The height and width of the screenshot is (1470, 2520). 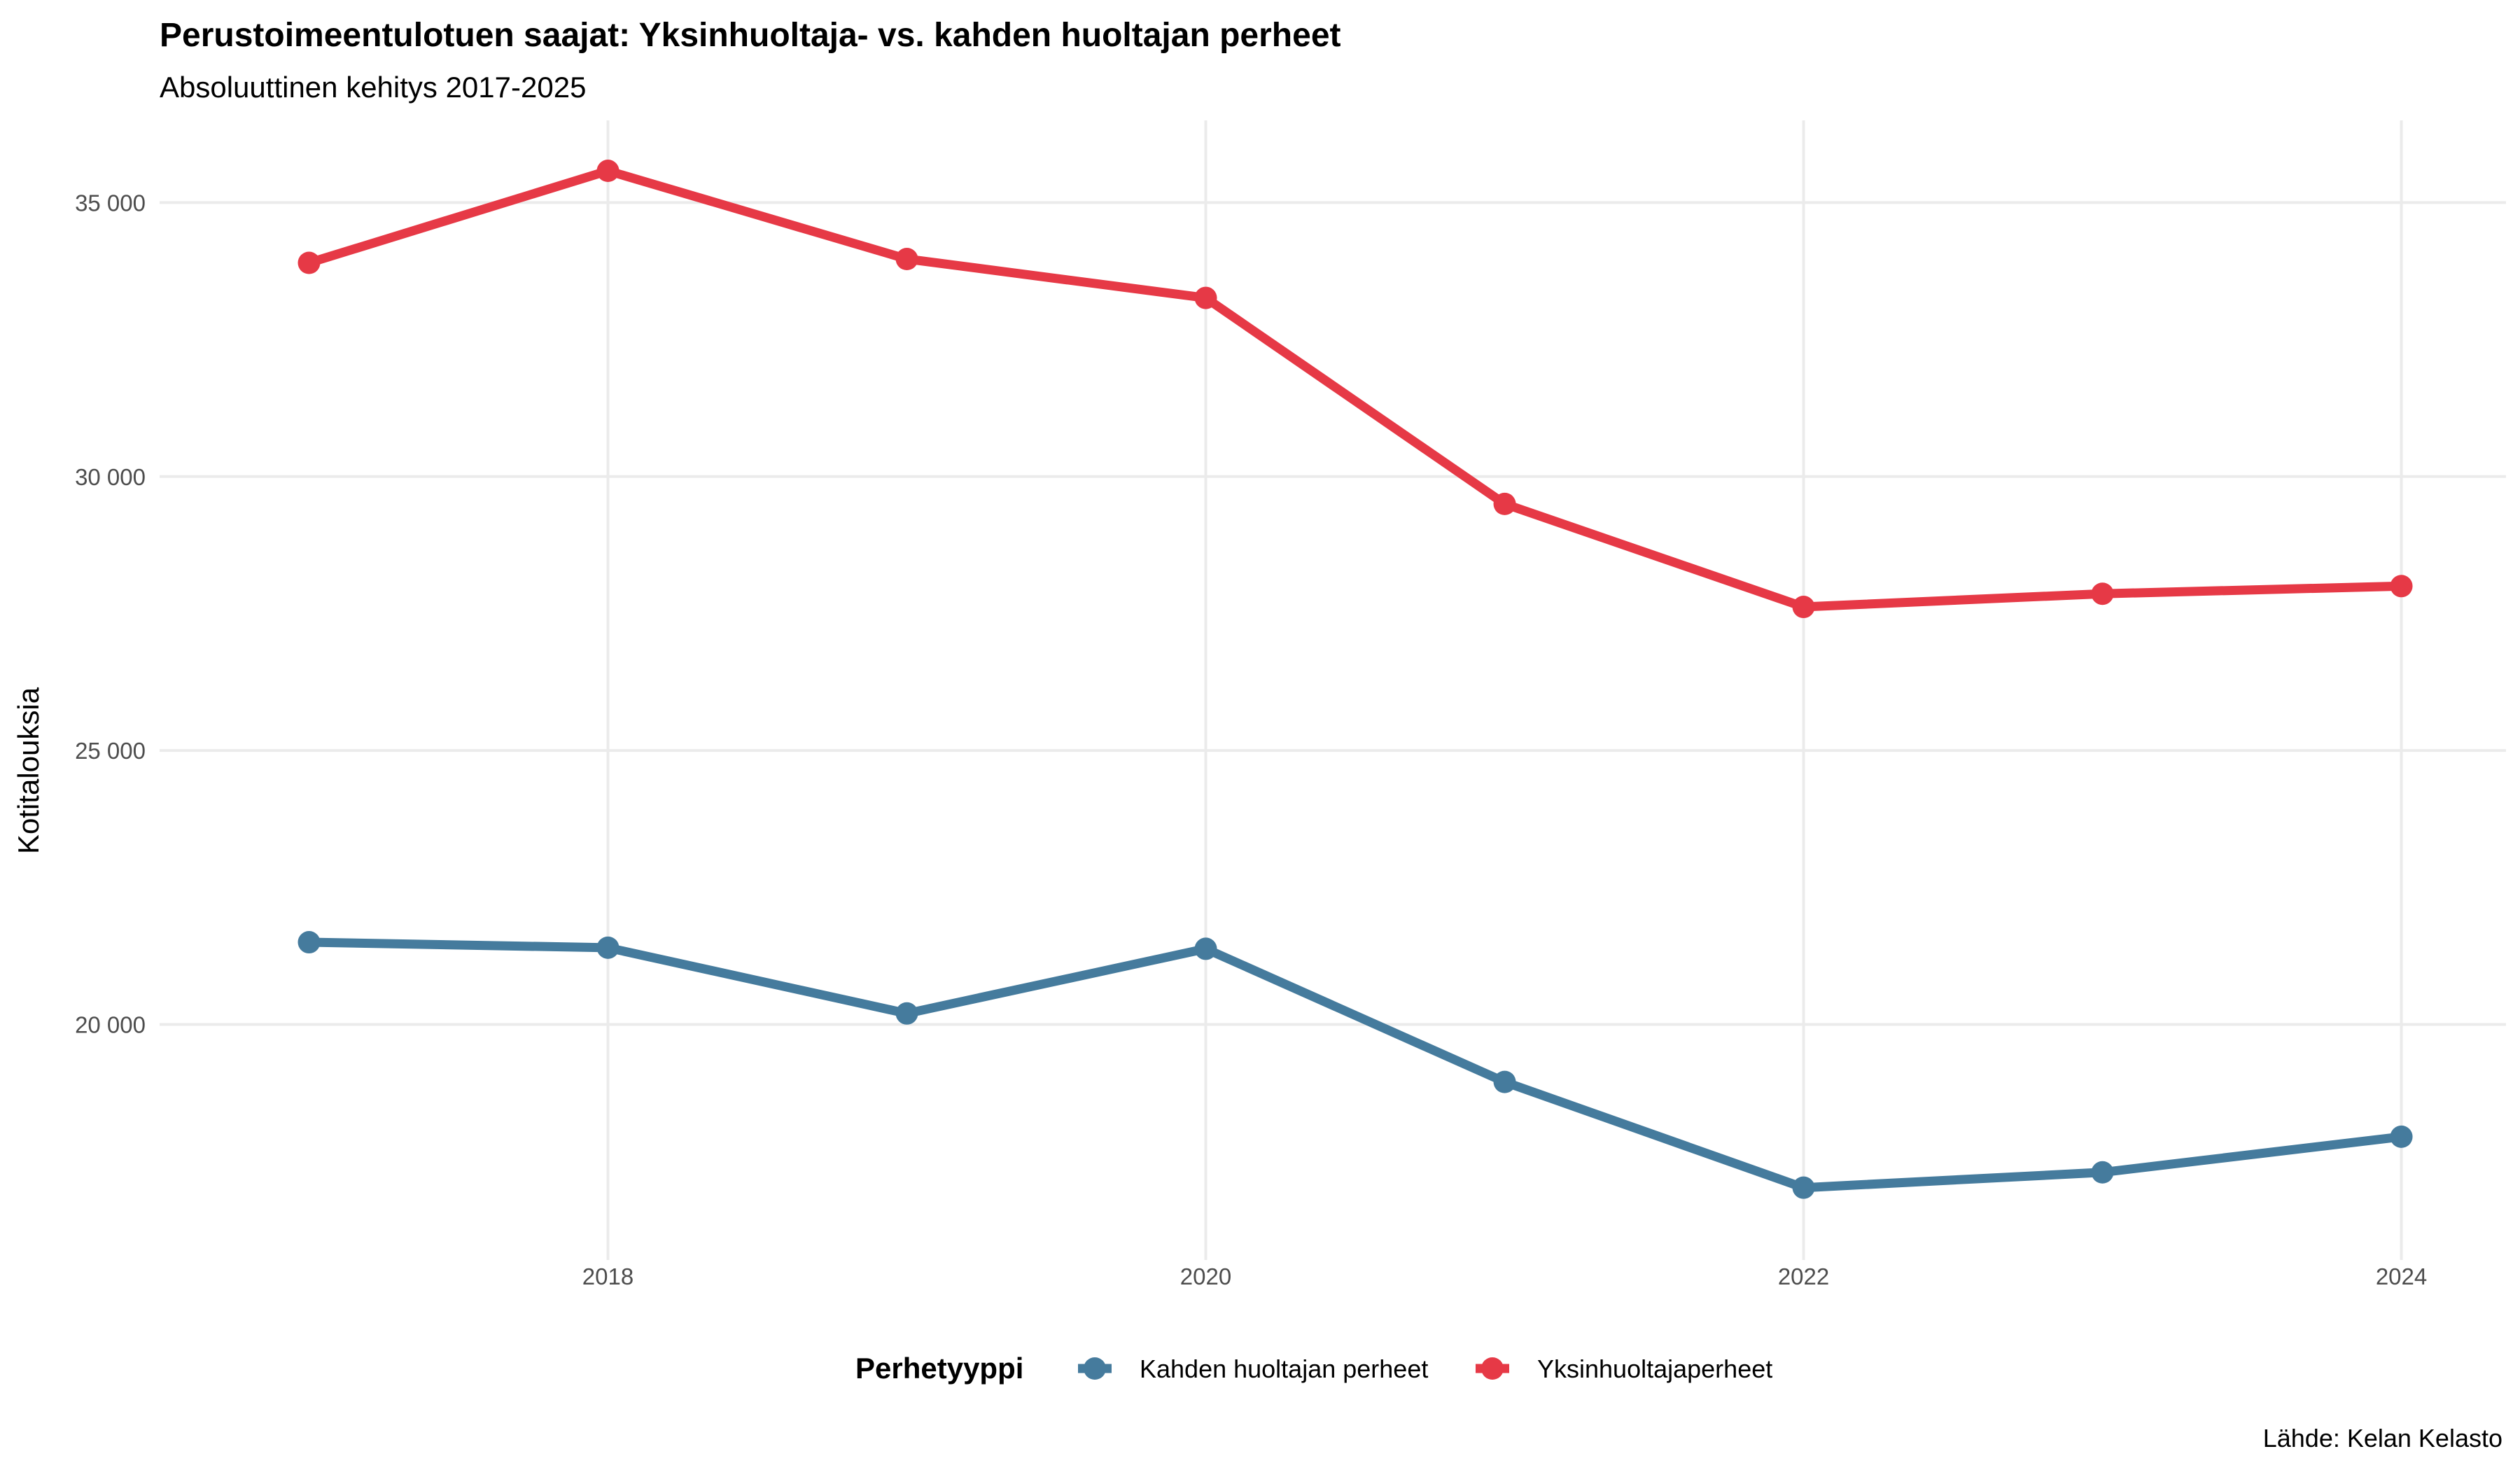 I want to click on legend-item-yksinhuoltajaperheet: Yksinhuoltajaperheet, so click(x=1624, y=1368).